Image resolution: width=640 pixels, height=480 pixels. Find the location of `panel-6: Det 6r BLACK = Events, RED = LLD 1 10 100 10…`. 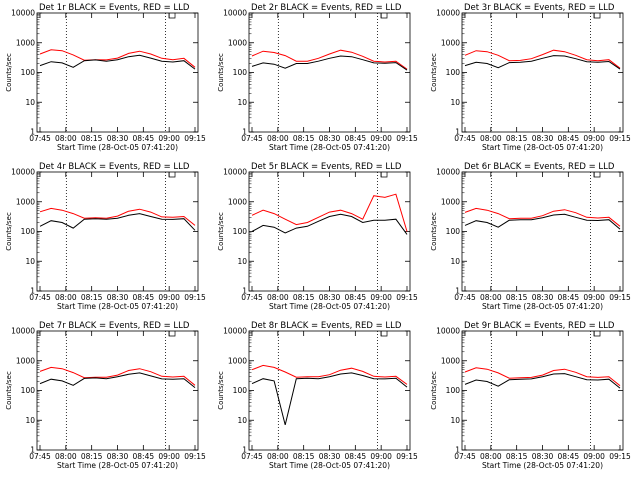

panel-6: Det 6r BLACK = Events, RED = LLD 1 10 100 10… is located at coordinates (530, 236).